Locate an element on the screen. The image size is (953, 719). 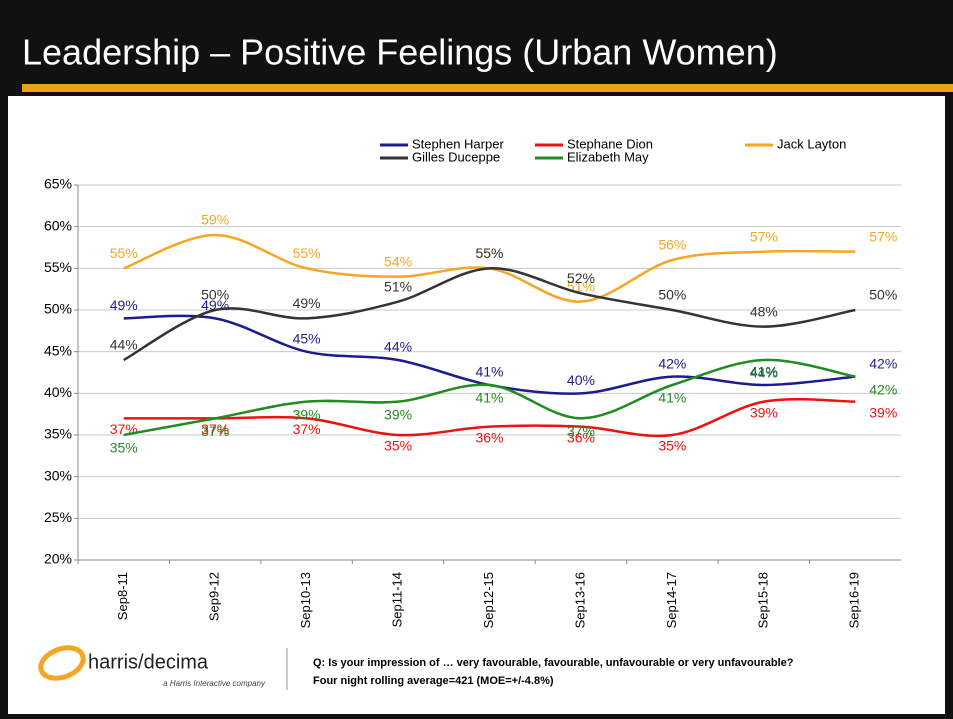
y-tick-label: 35% is located at coordinates (58, 434).